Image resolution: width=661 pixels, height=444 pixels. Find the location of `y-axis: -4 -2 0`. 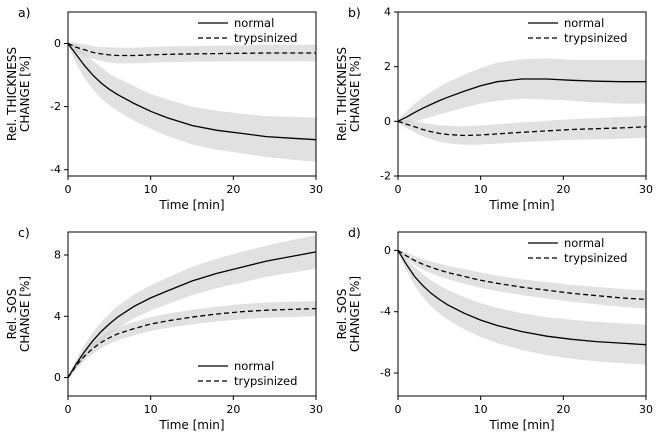

y-axis: -4 -2 0 is located at coordinates (59, 106).